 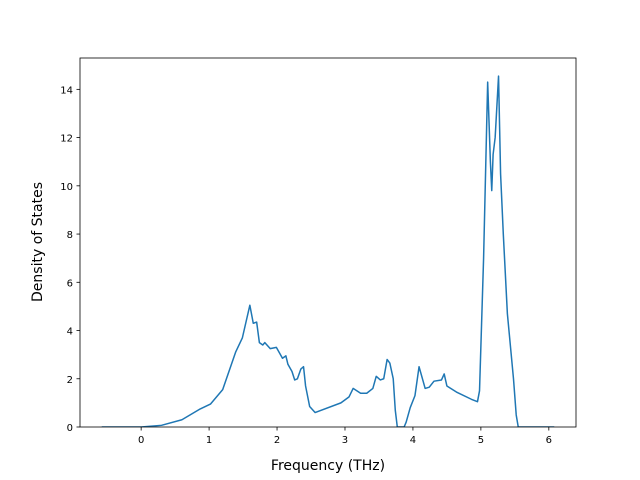 What do you see at coordinates (141, 440) in the screenshot?
I see `x-tick-label: 0` at bounding box center [141, 440].